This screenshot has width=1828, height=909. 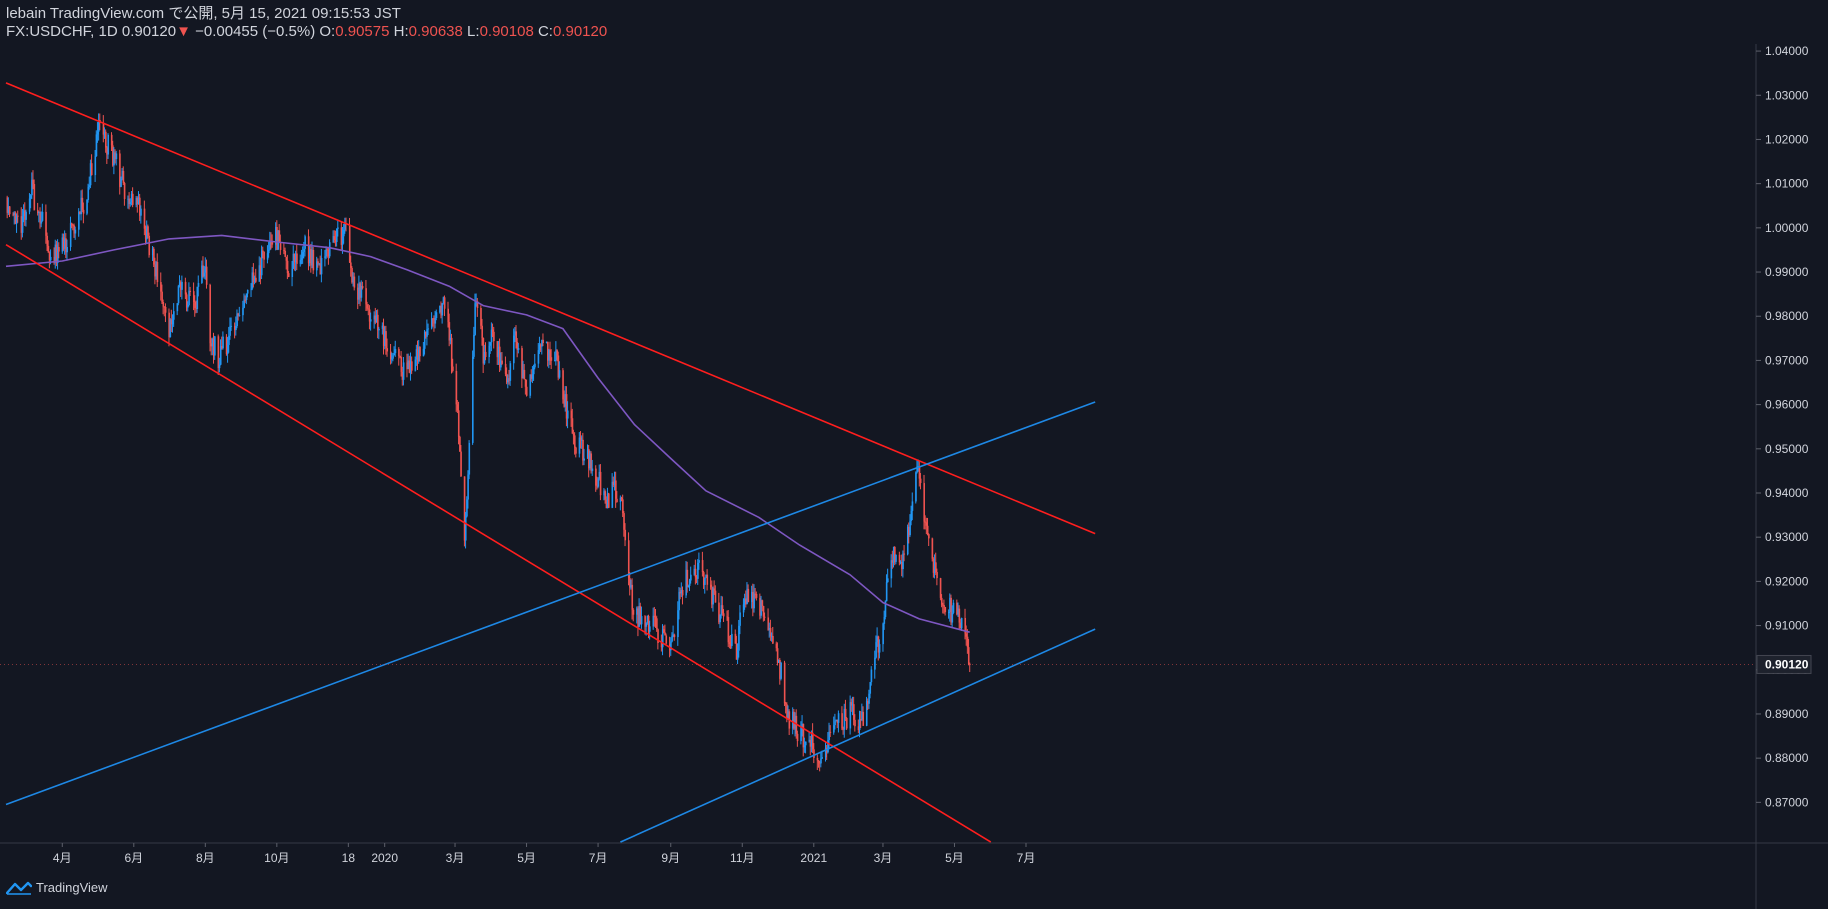 What do you see at coordinates (327, 31) in the screenshot?
I see `open-label: O:` at bounding box center [327, 31].